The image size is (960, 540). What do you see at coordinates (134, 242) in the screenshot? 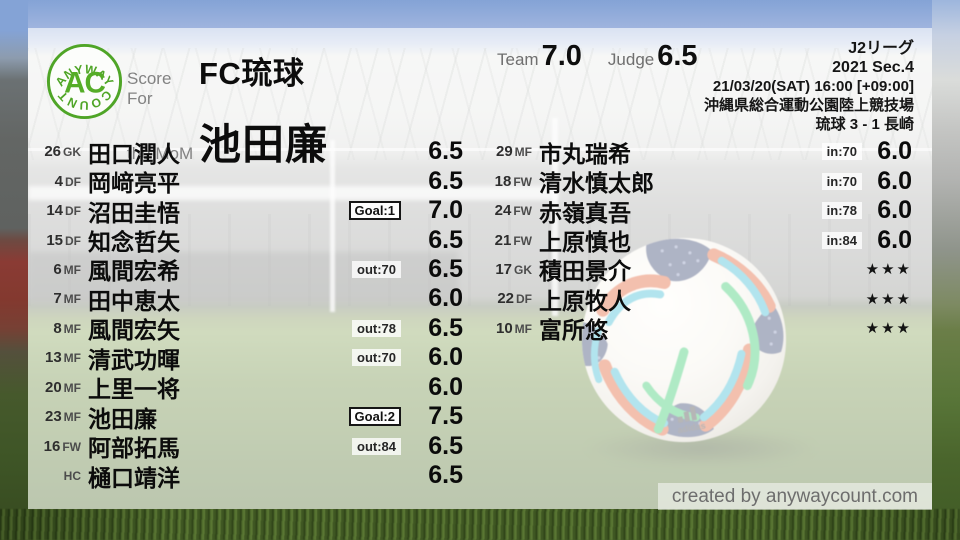
I see `player-name: 知念哲矢` at bounding box center [134, 242].